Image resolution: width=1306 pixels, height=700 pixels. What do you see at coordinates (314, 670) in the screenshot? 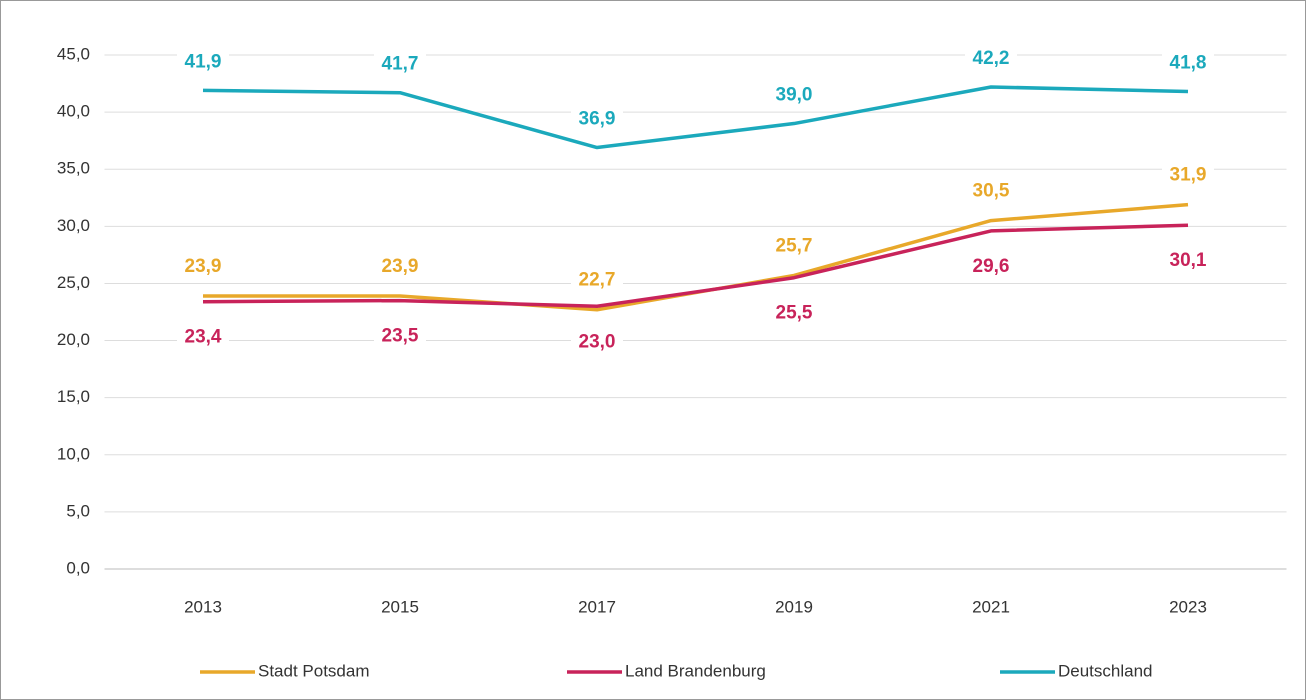
I see `legend-label: Stadt Potsdam` at bounding box center [314, 670].